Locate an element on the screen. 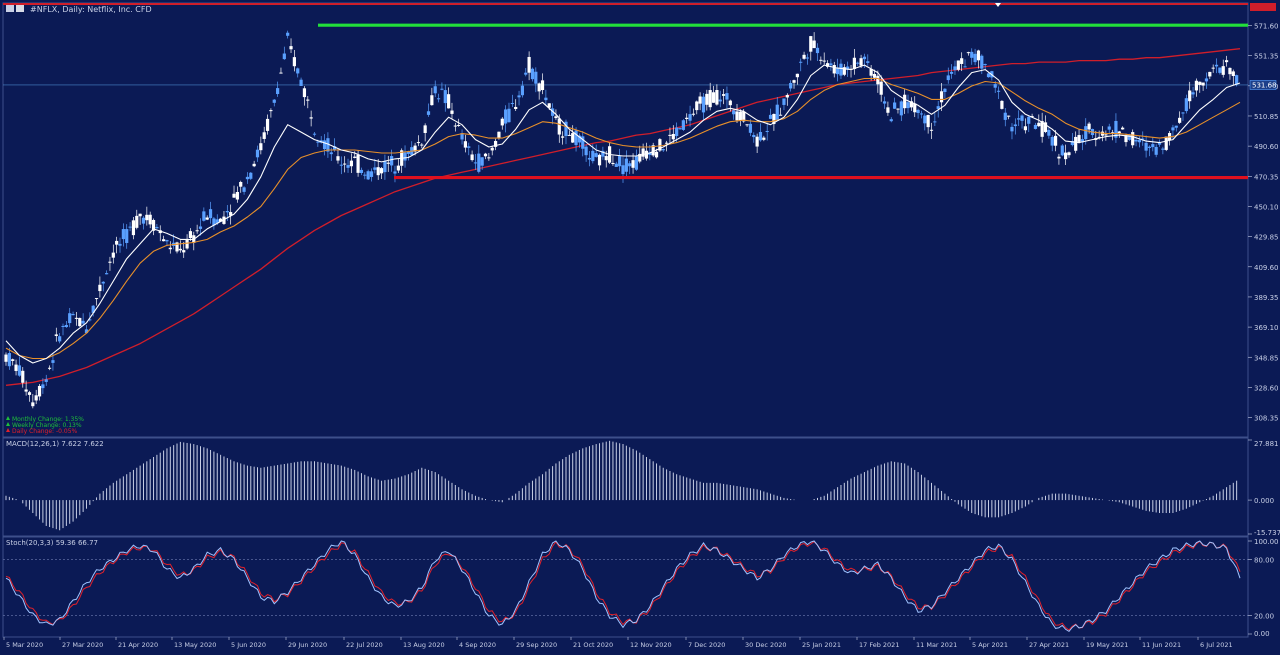 This screenshot has width=1280, height=655. current-price-label: 531.68 is located at coordinates (1264, 85).